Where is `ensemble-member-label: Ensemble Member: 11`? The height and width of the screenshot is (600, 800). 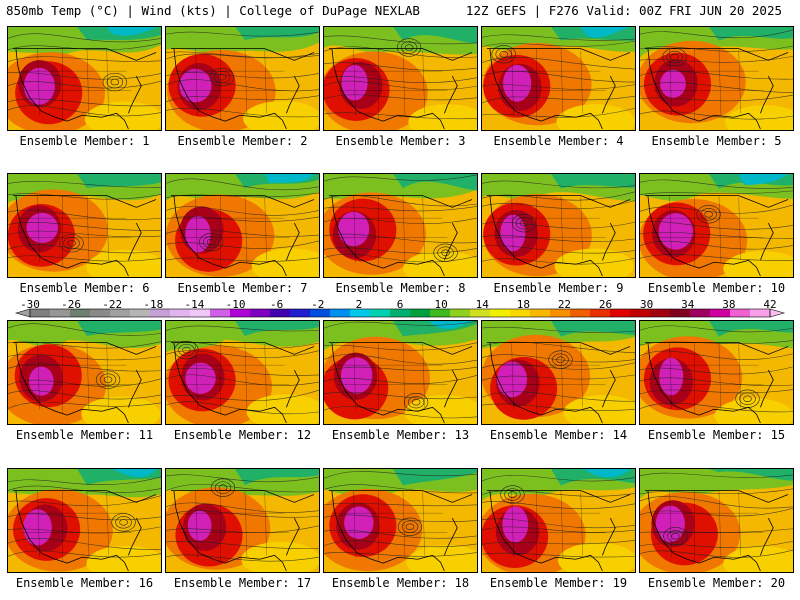
ensemble-member-label: Ensemble Member: 11 is located at coordinates (84, 435).